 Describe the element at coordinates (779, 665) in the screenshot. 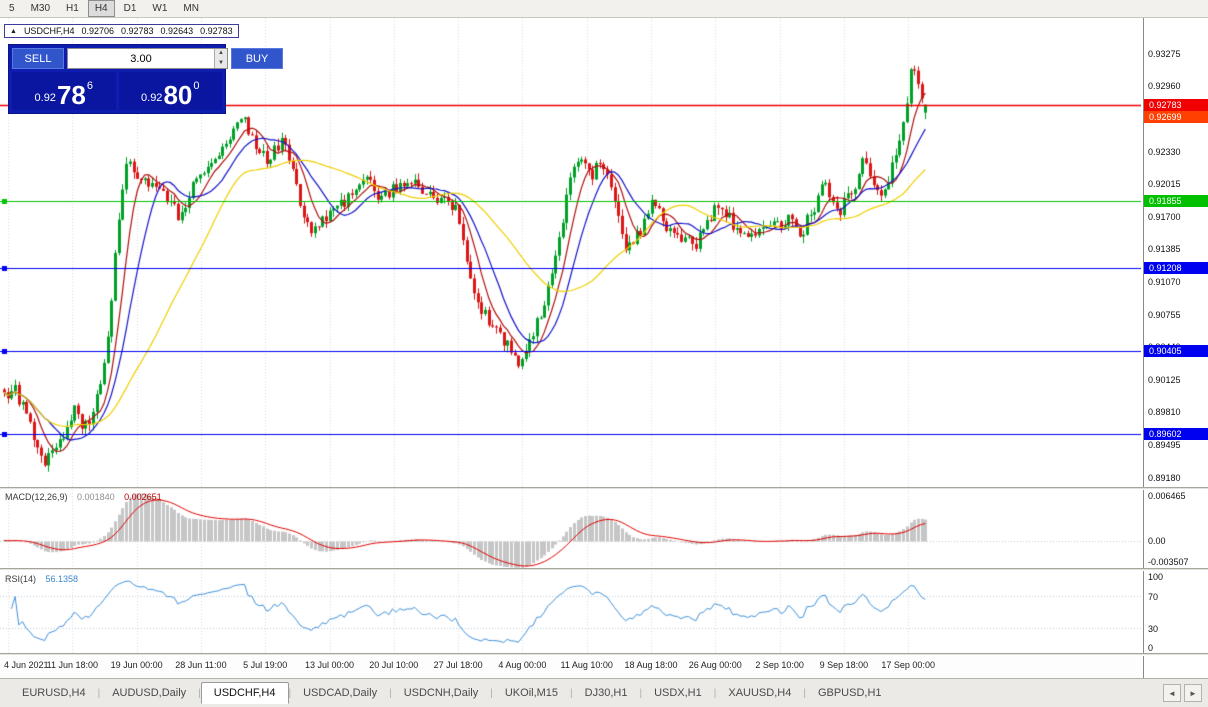

I see `time-axis-label: 2 Sep 10:00` at that location.